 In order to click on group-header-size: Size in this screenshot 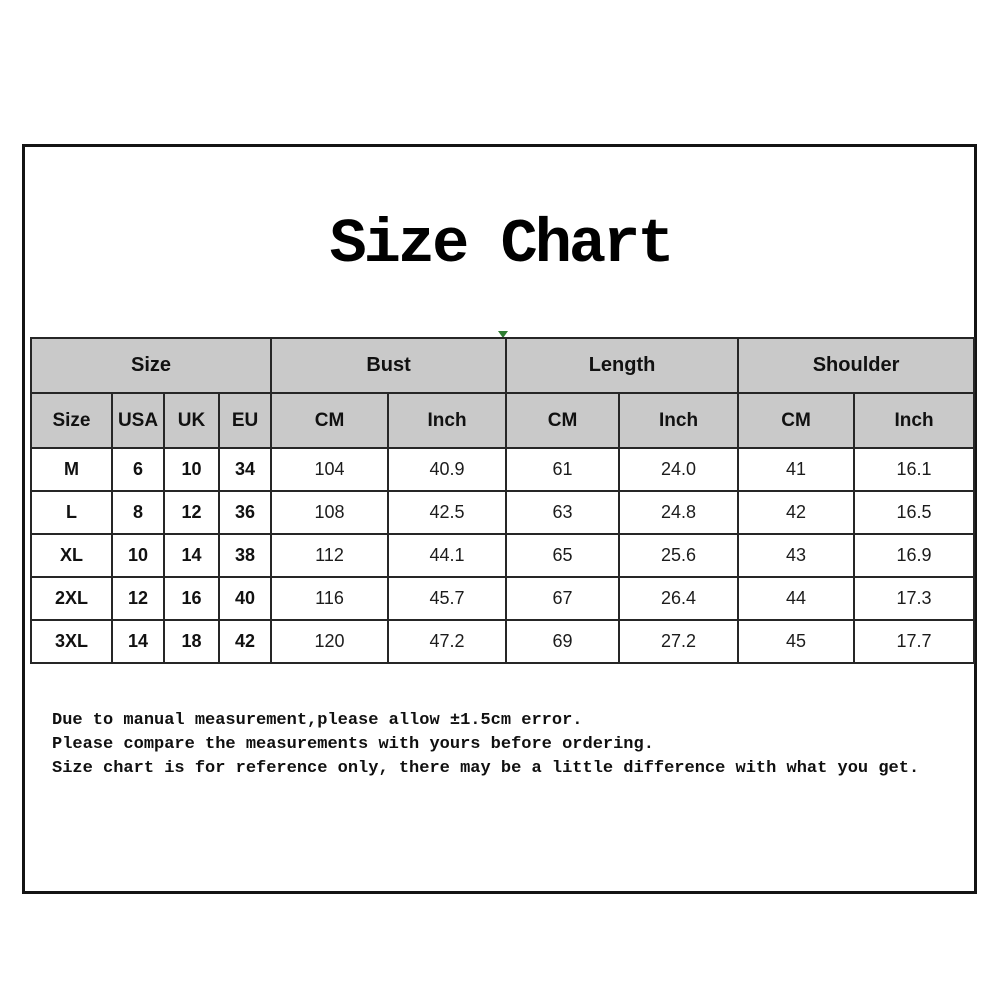, I will do `click(151, 365)`.